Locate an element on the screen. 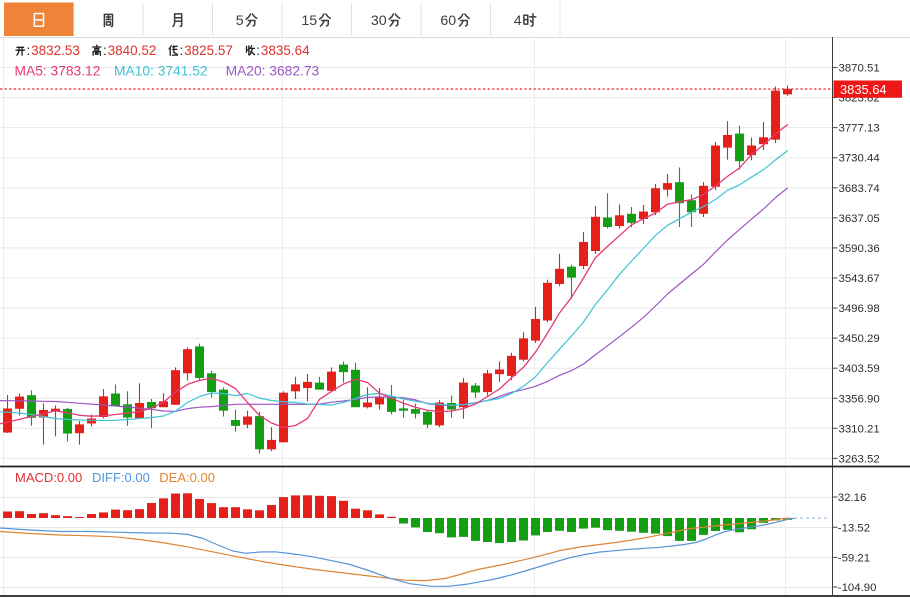 This screenshot has width=910, height=599. svg-text: 3450.29 is located at coordinates (859, 339).